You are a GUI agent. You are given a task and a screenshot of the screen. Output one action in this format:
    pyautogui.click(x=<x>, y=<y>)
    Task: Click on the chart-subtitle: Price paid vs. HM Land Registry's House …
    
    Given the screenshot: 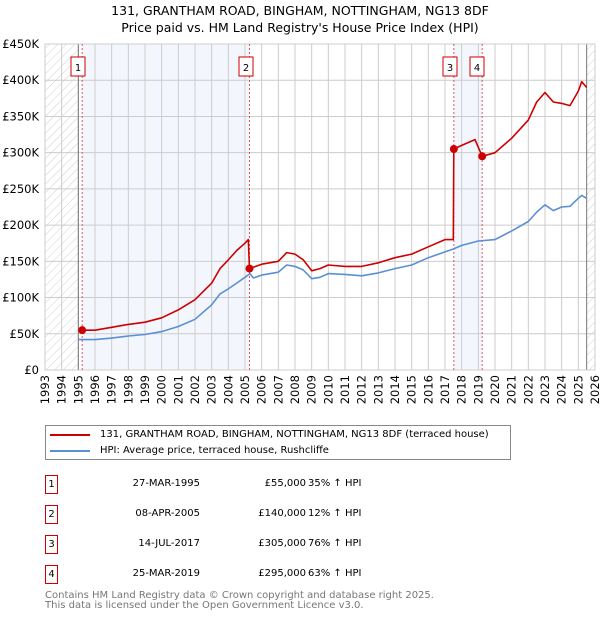 What is the action you would take?
    pyautogui.click(x=300, y=27)
    